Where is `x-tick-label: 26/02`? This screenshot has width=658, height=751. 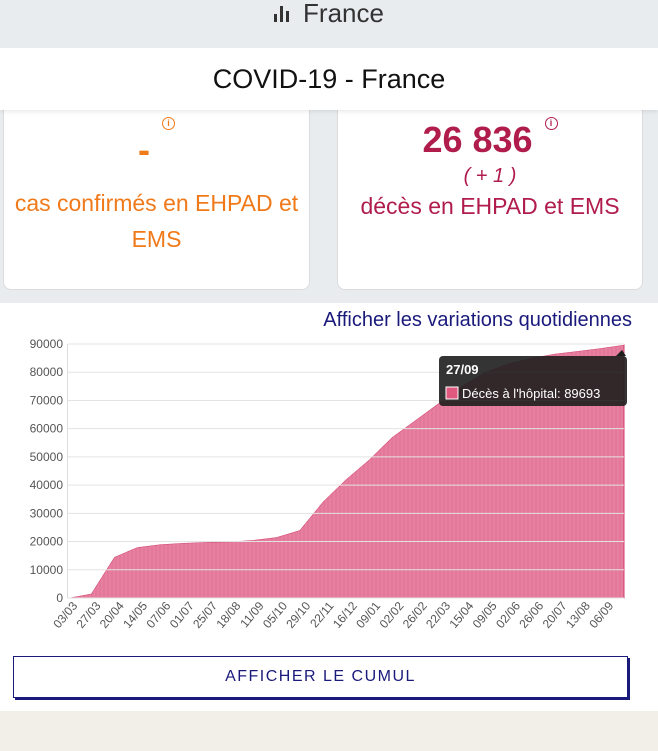
x-tick-label: 26/02 is located at coordinates (415, 615).